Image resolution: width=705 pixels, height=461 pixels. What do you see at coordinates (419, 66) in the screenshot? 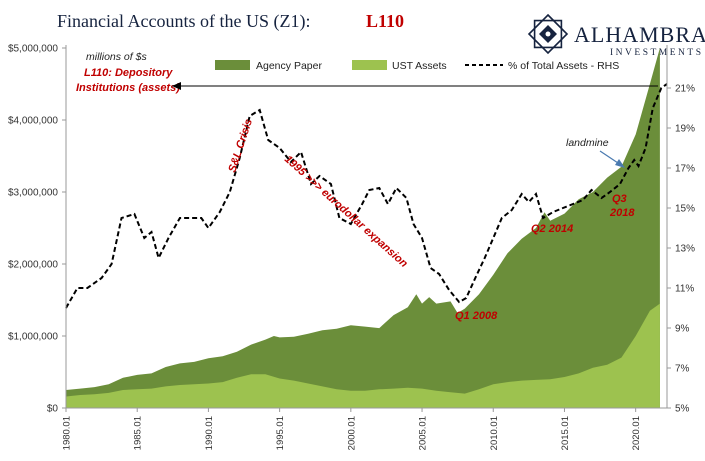
I see `legend-label-ust: UST Assets` at bounding box center [419, 66].